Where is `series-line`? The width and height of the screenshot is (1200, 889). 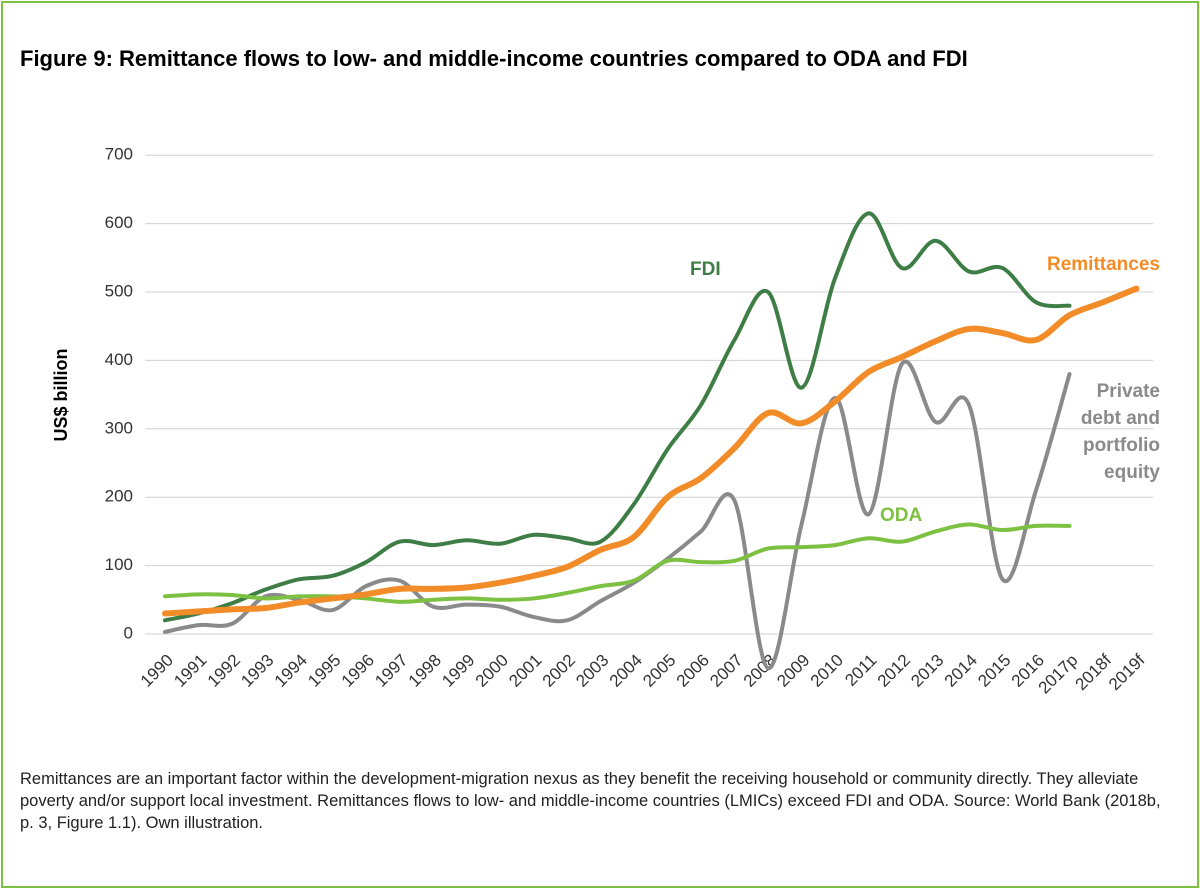
series-line is located at coordinates (617, 563).